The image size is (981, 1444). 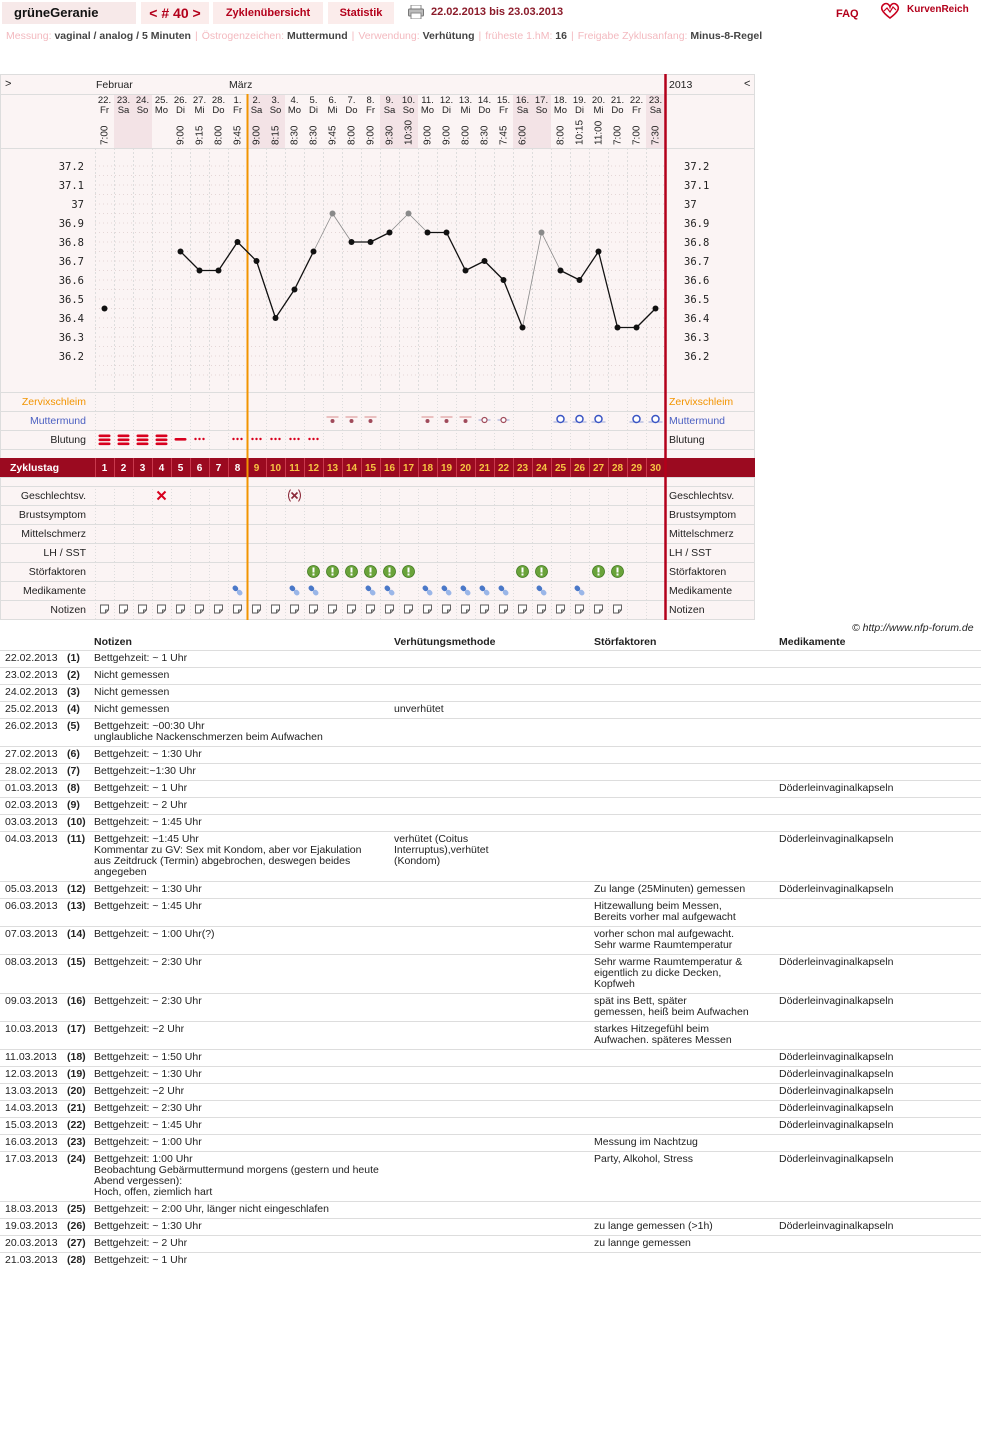 What do you see at coordinates (268, 13) in the screenshot?
I see `tab-cycle-overview: Zyklenübersicht` at bounding box center [268, 13].